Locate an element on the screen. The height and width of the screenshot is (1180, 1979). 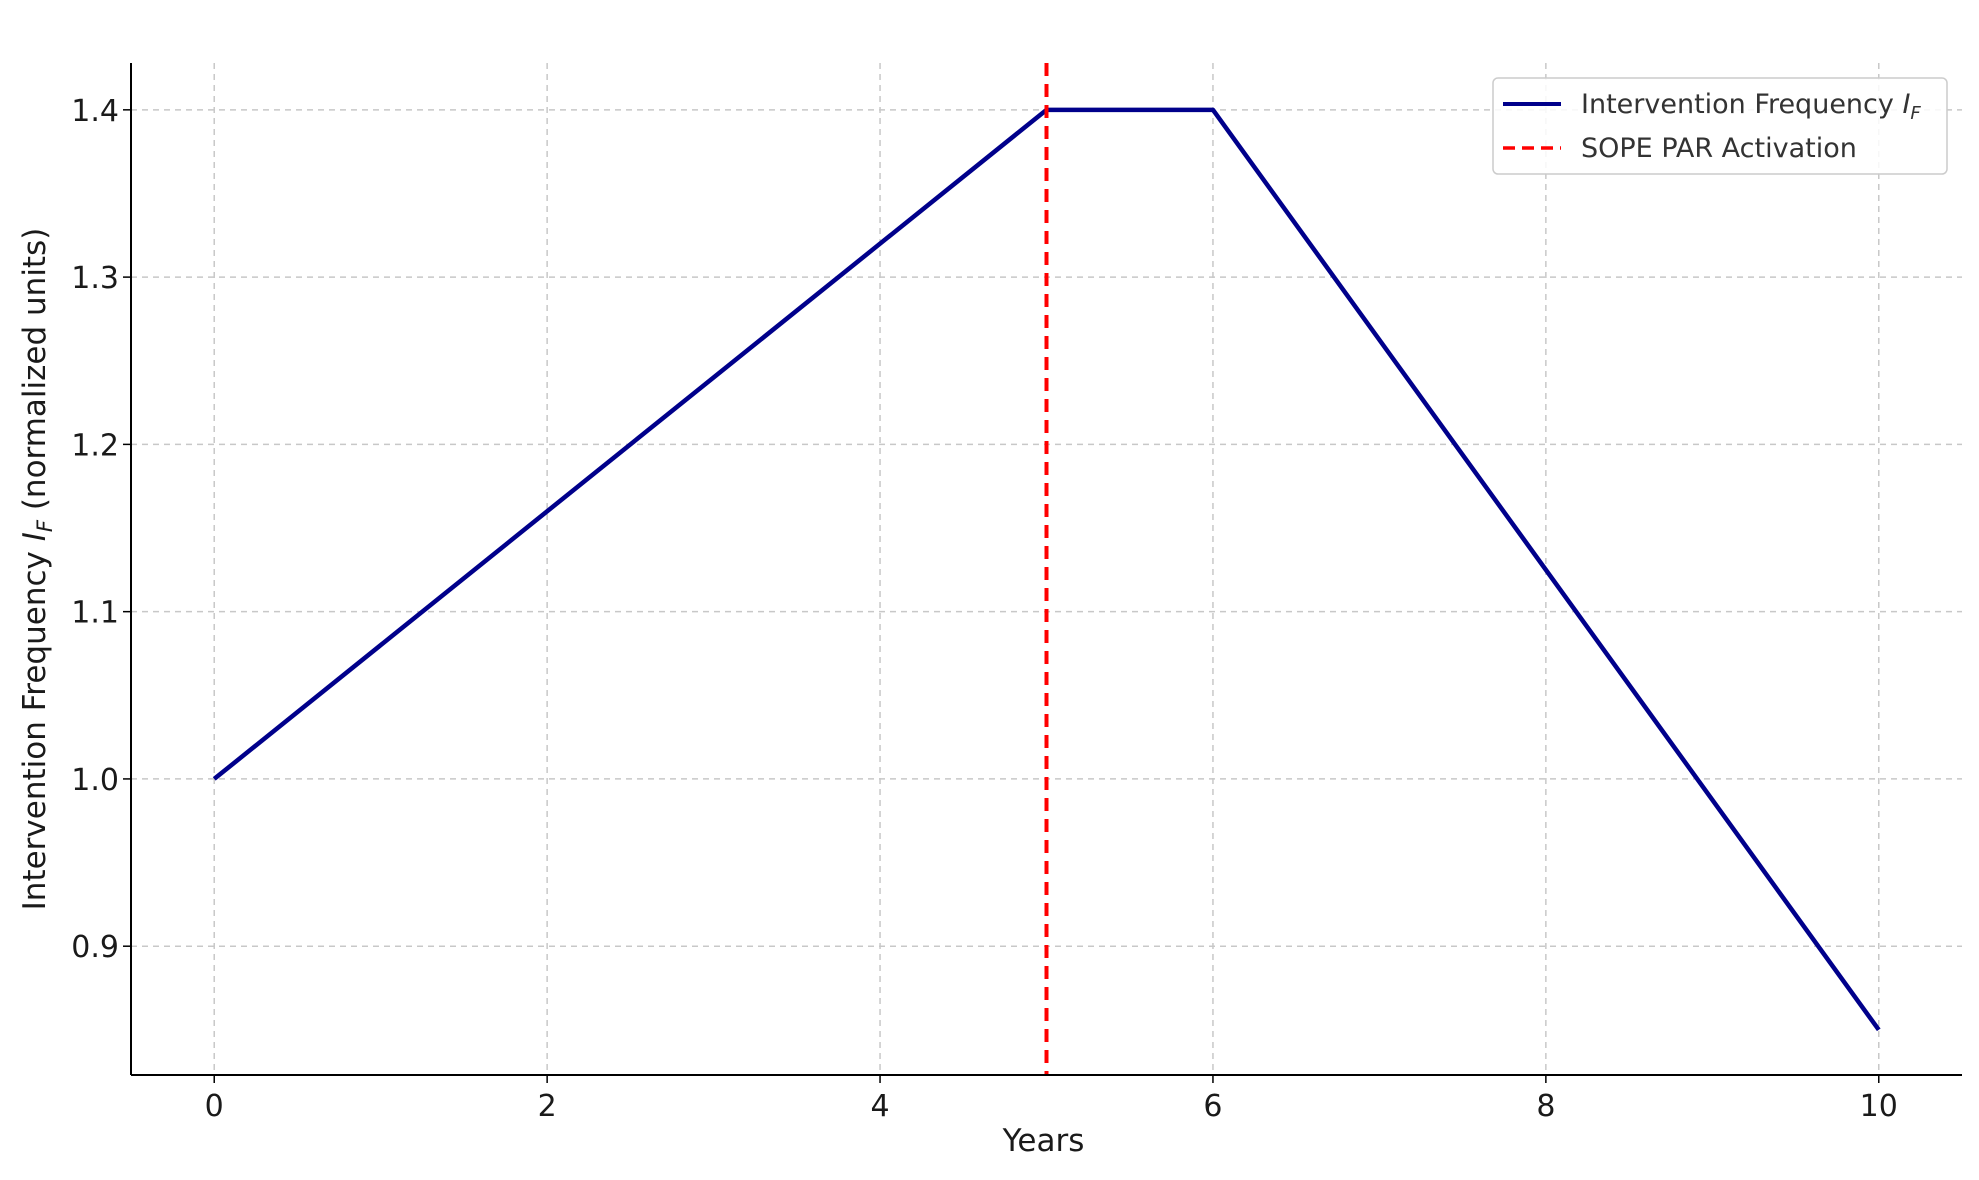
y-tick-label: 1.4 is located at coordinates (95, 111).